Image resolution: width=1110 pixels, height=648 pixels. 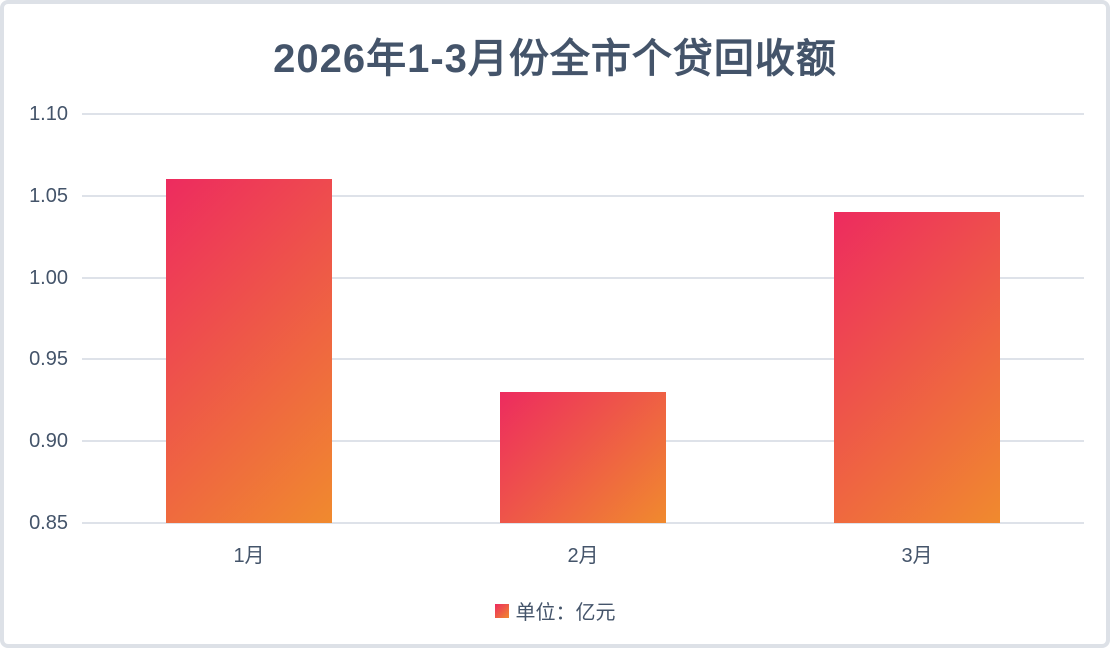 What do you see at coordinates (48, 523) in the screenshot?
I see `y-axis-tick-label: 0.85` at bounding box center [48, 523].